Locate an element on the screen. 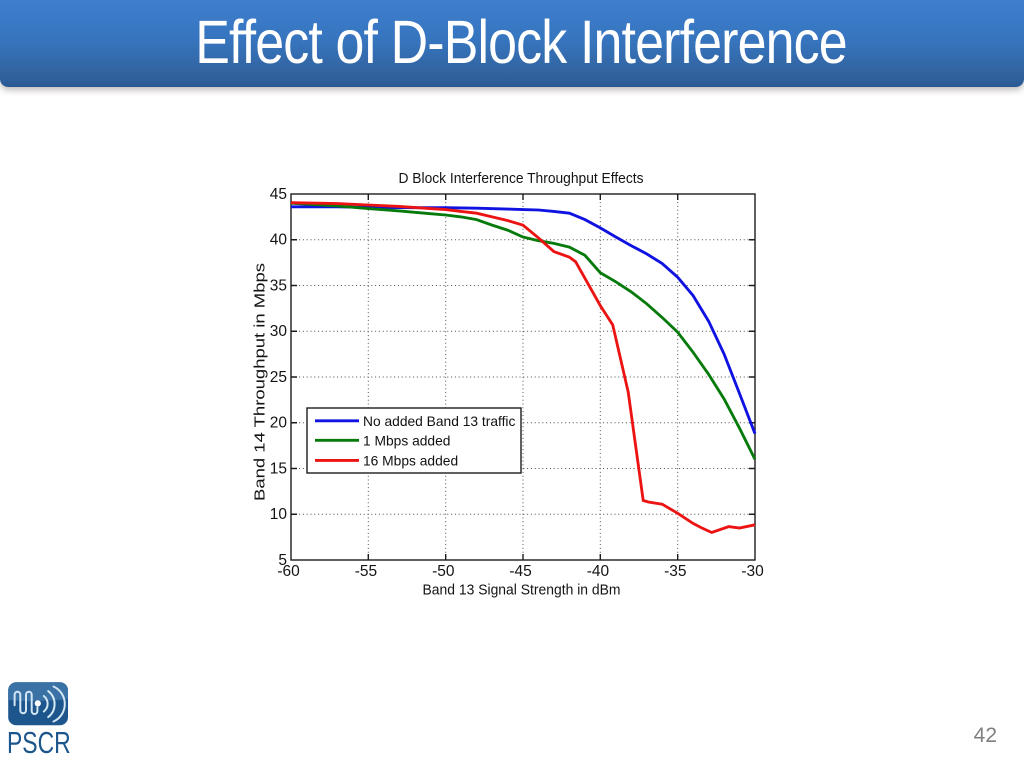 The height and width of the screenshot is (768, 1024). svg-text: 35 is located at coordinates (278, 286).